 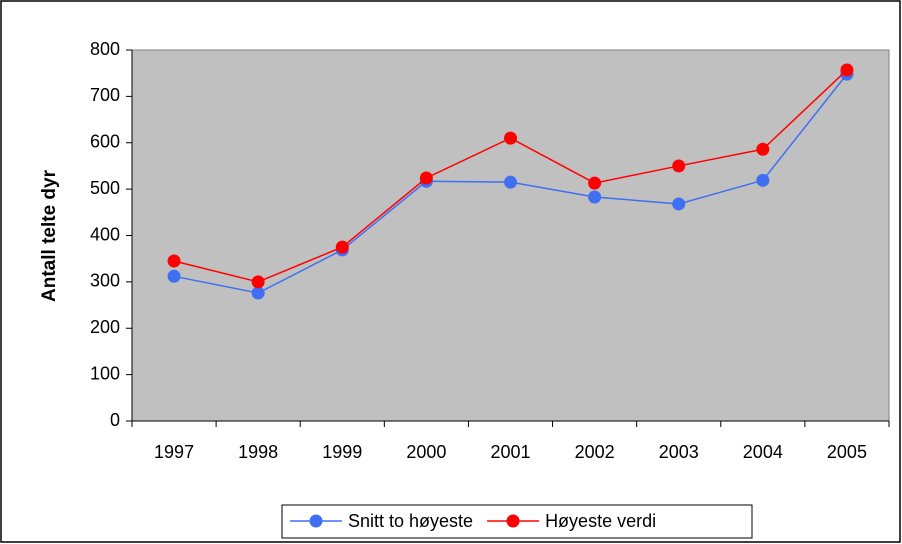 What do you see at coordinates (679, 452) in the screenshot?
I see `x-tick-label: 2003` at bounding box center [679, 452].